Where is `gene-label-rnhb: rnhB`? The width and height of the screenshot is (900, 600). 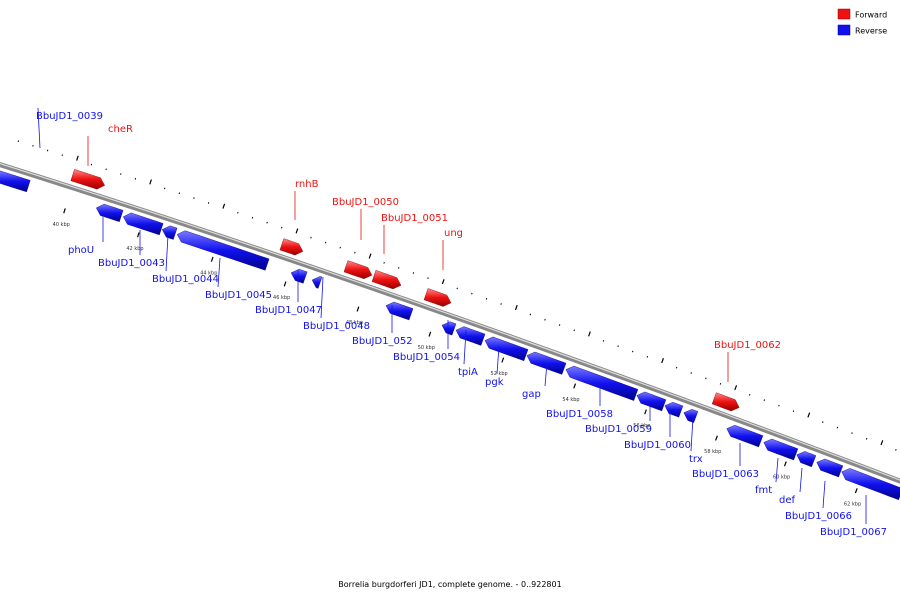
gene-label-rnhb: rnhB is located at coordinates (307, 184).